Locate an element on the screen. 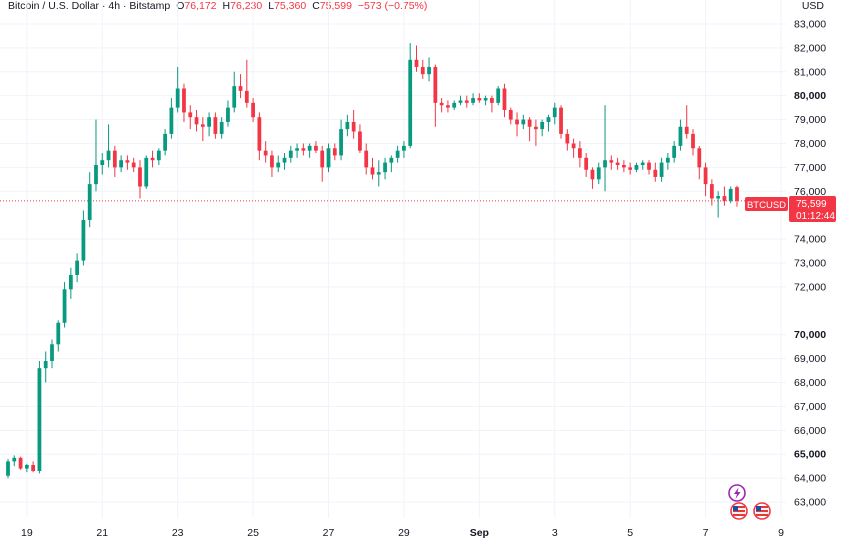 This screenshot has height=560, width=850. last-price-value: 75,599 is located at coordinates (811, 204).